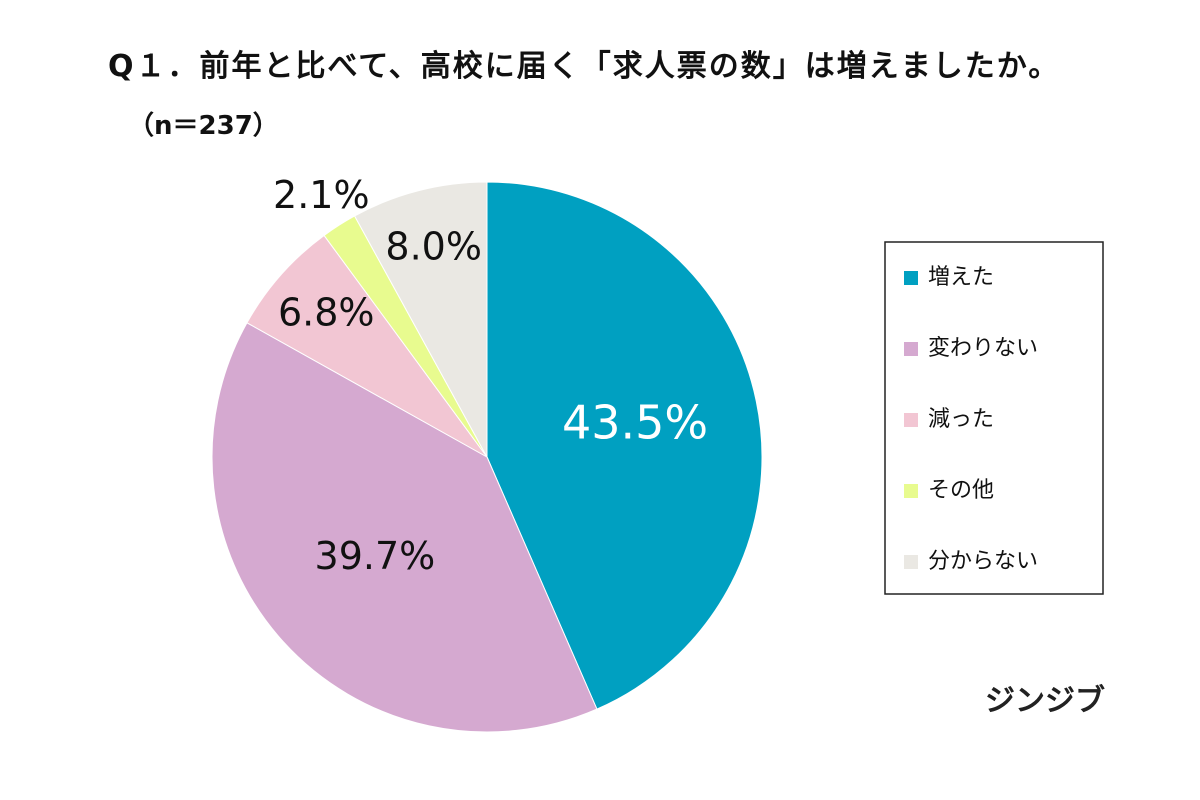 The width and height of the screenshot is (1200, 800). I want to click on data-label: 39.7%, so click(375, 556).